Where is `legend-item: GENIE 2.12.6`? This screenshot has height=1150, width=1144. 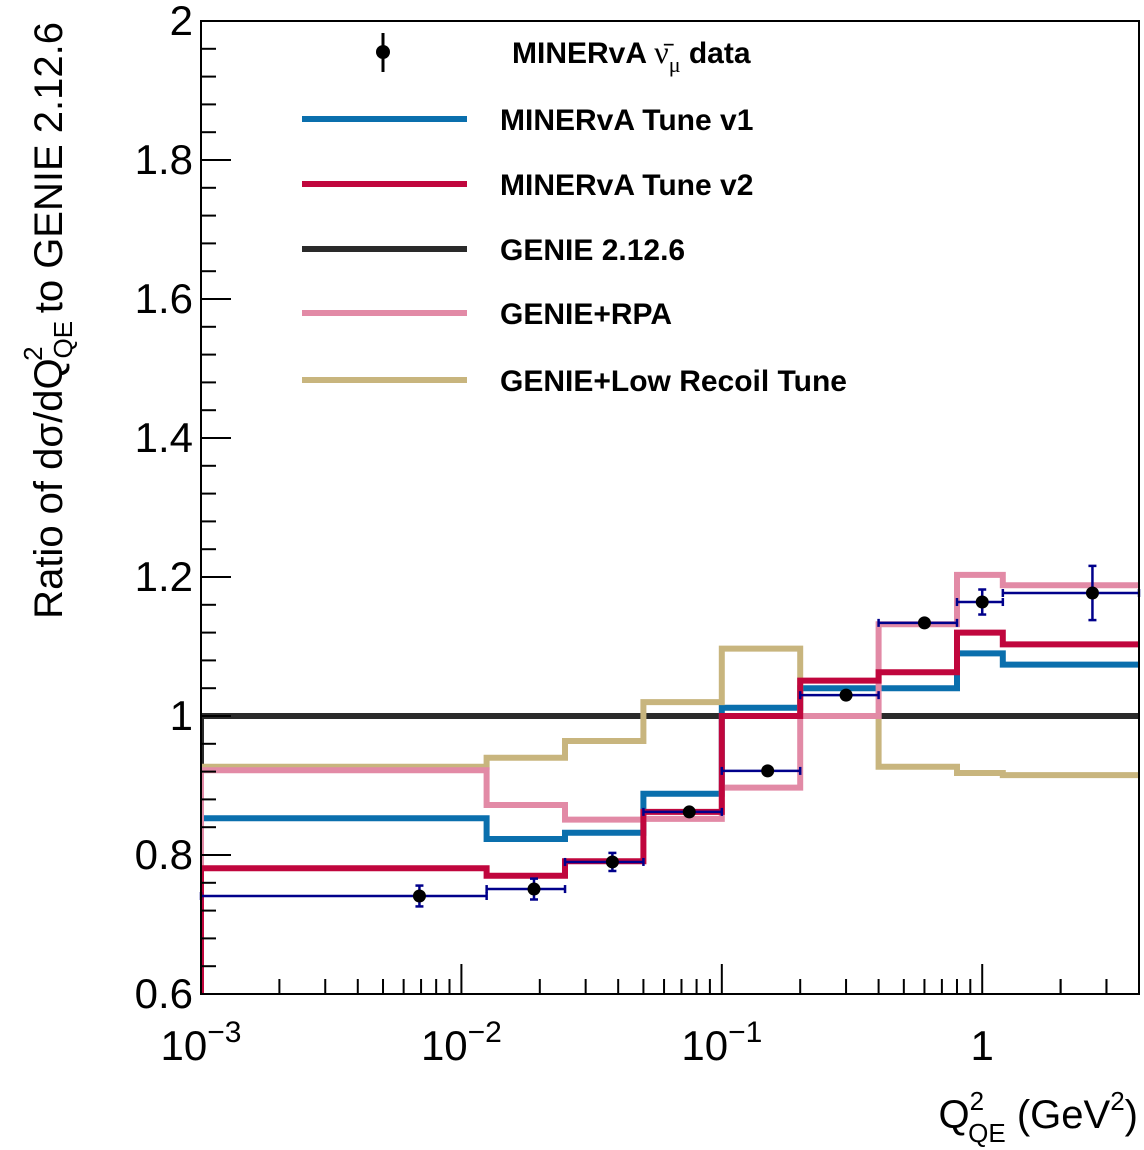
legend-item: GENIE 2.12.6 is located at coordinates (493, 250).